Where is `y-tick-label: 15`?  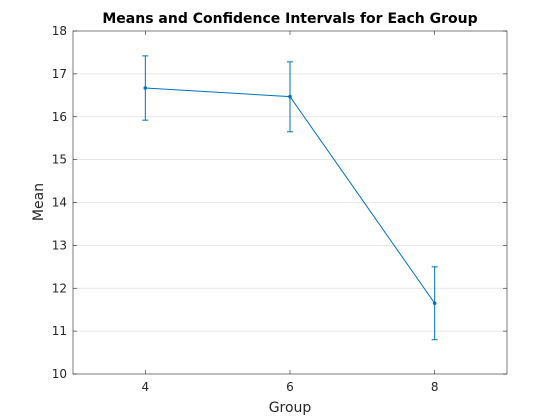 y-tick-label: 15 is located at coordinates (59, 160).